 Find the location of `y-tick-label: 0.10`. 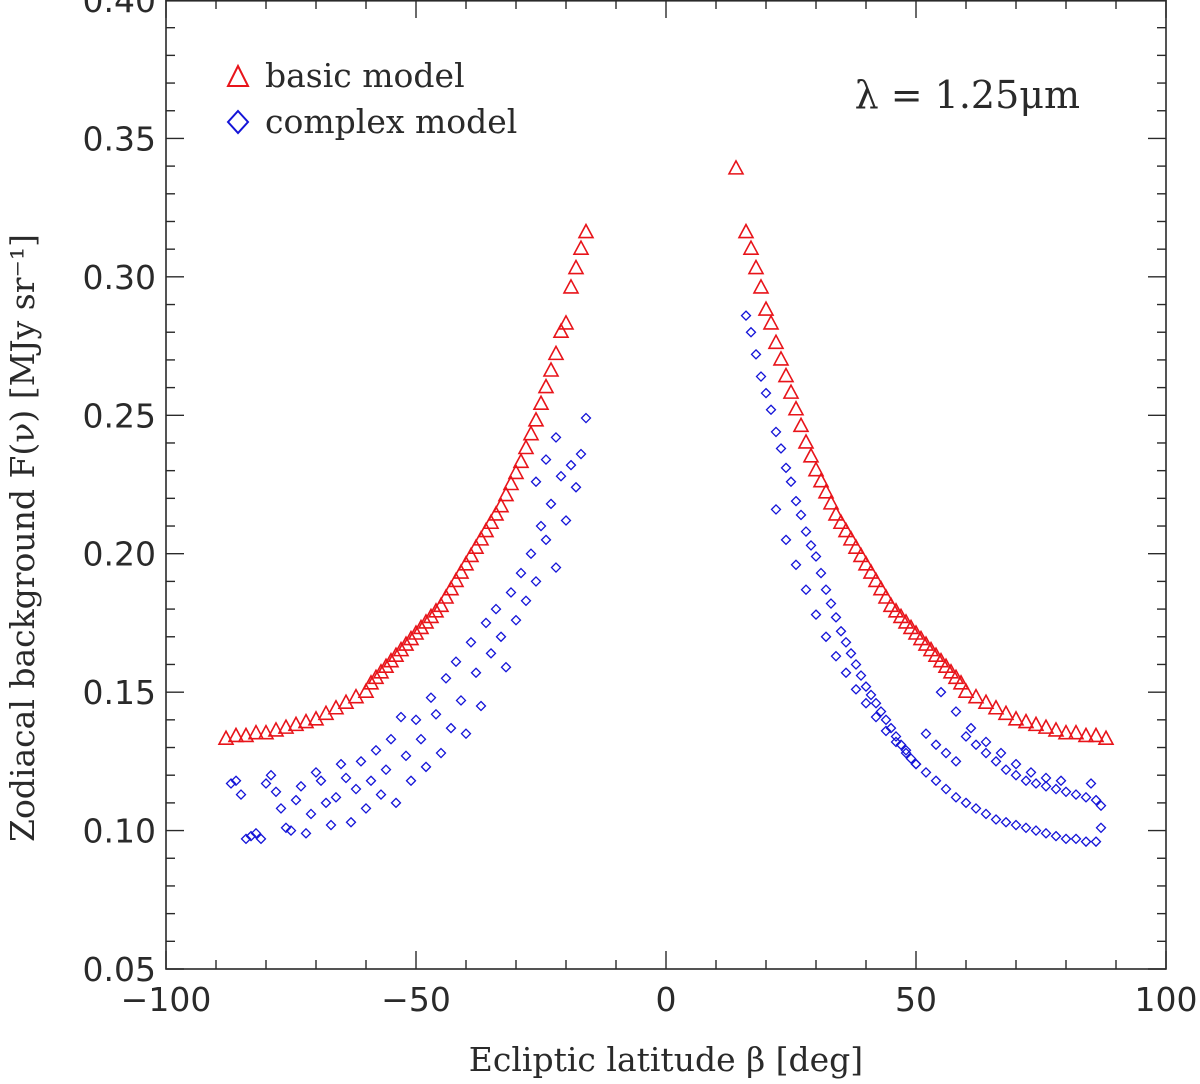

y-tick-label: 0.10 is located at coordinates (119, 831).